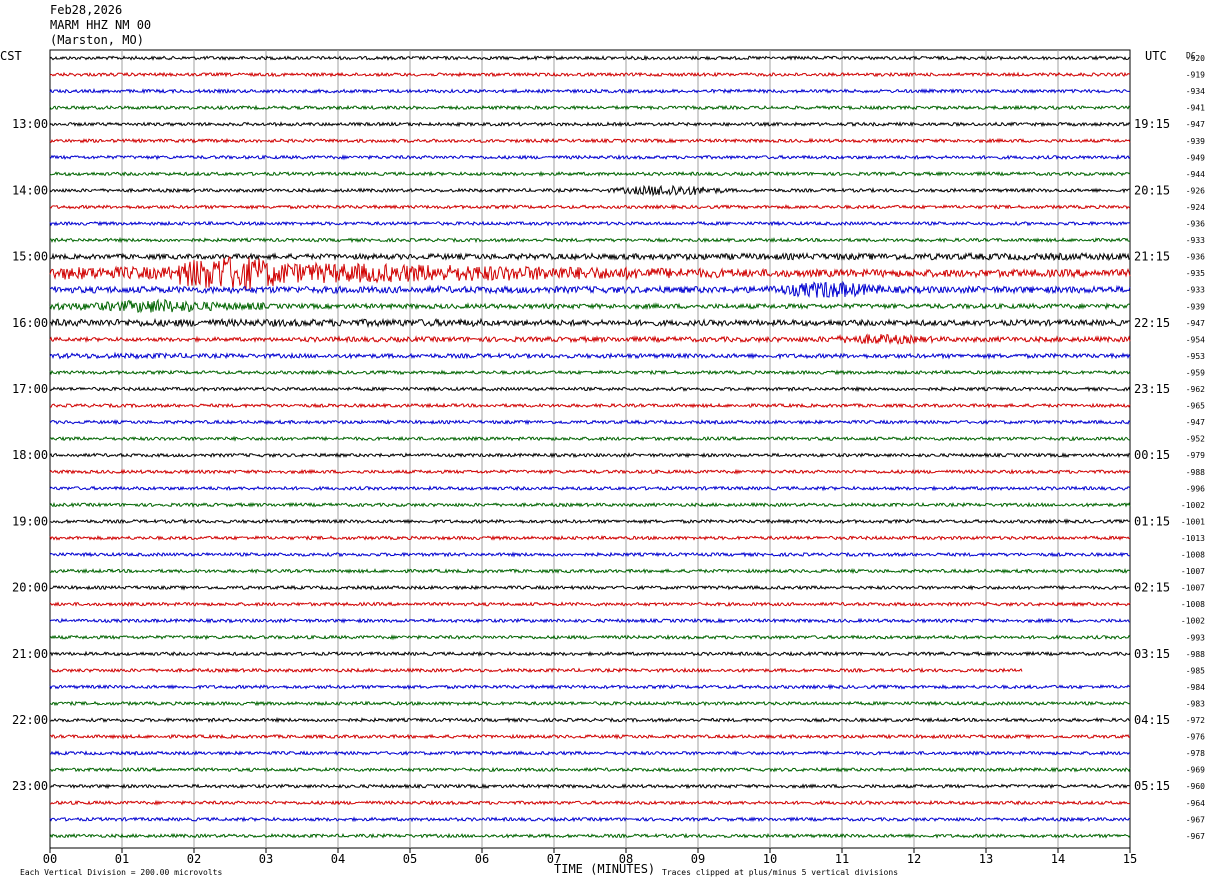  I want to click on dc-offset-label: -920, so click(1195, 58).